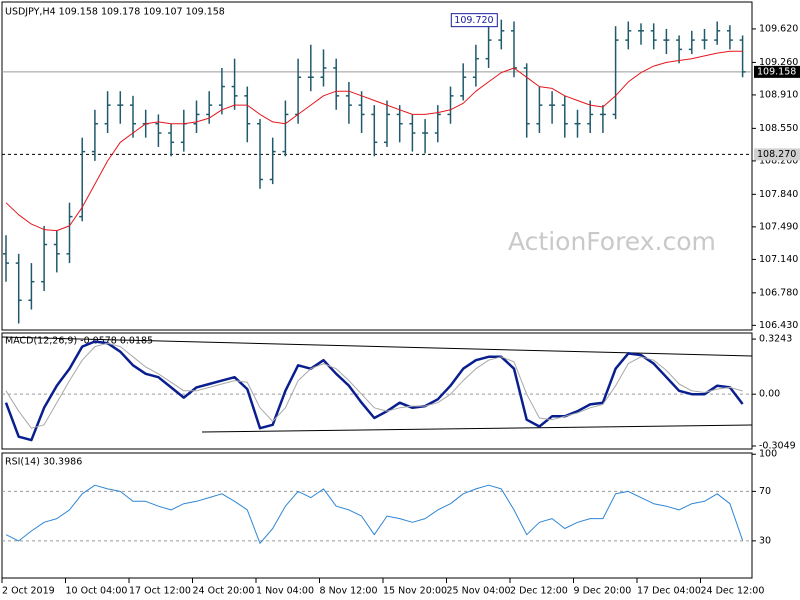  Describe the element at coordinates (778, 128) in the screenshot. I see `y-tick-label: 108.550` at that location.